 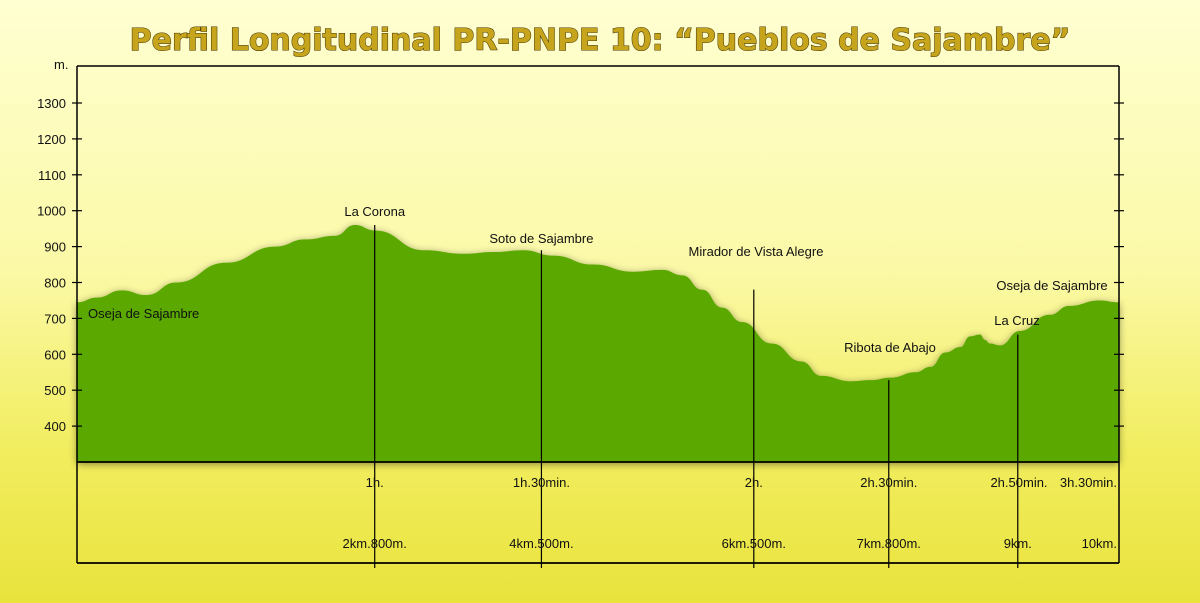 I want to click on y-axis-unit-label: m., so click(x=61, y=64).